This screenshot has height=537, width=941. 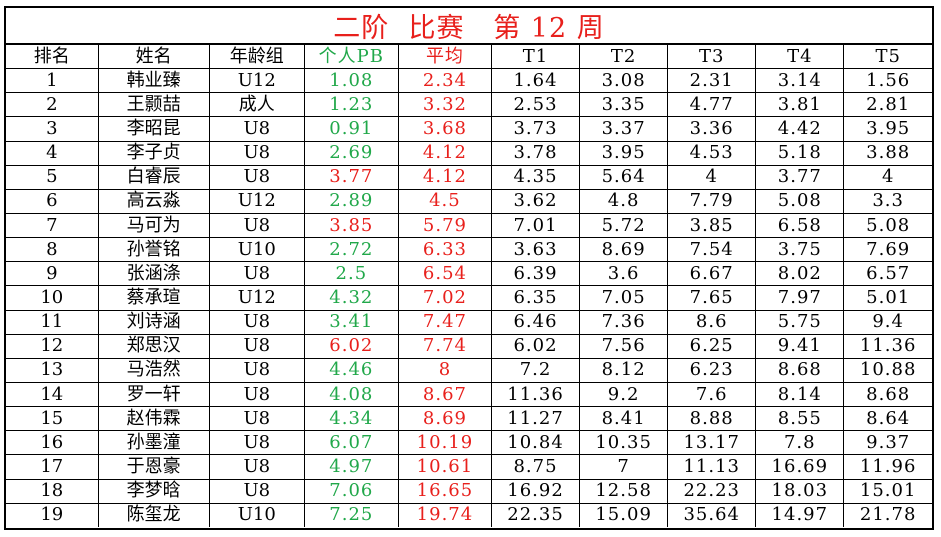 What do you see at coordinates (624, 298) in the screenshot?
I see `t2-cell: 7.05` at bounding box center [624, 298].